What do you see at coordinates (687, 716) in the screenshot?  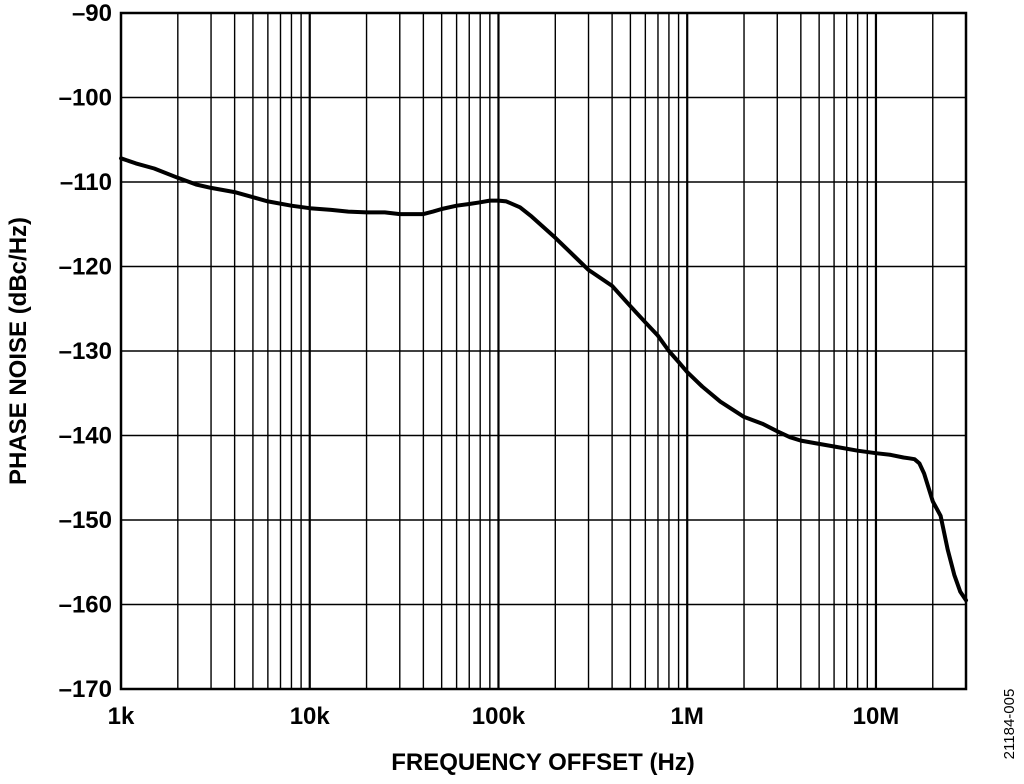 I see `x-tick-label: 1M` at bounding box center [687, 716].